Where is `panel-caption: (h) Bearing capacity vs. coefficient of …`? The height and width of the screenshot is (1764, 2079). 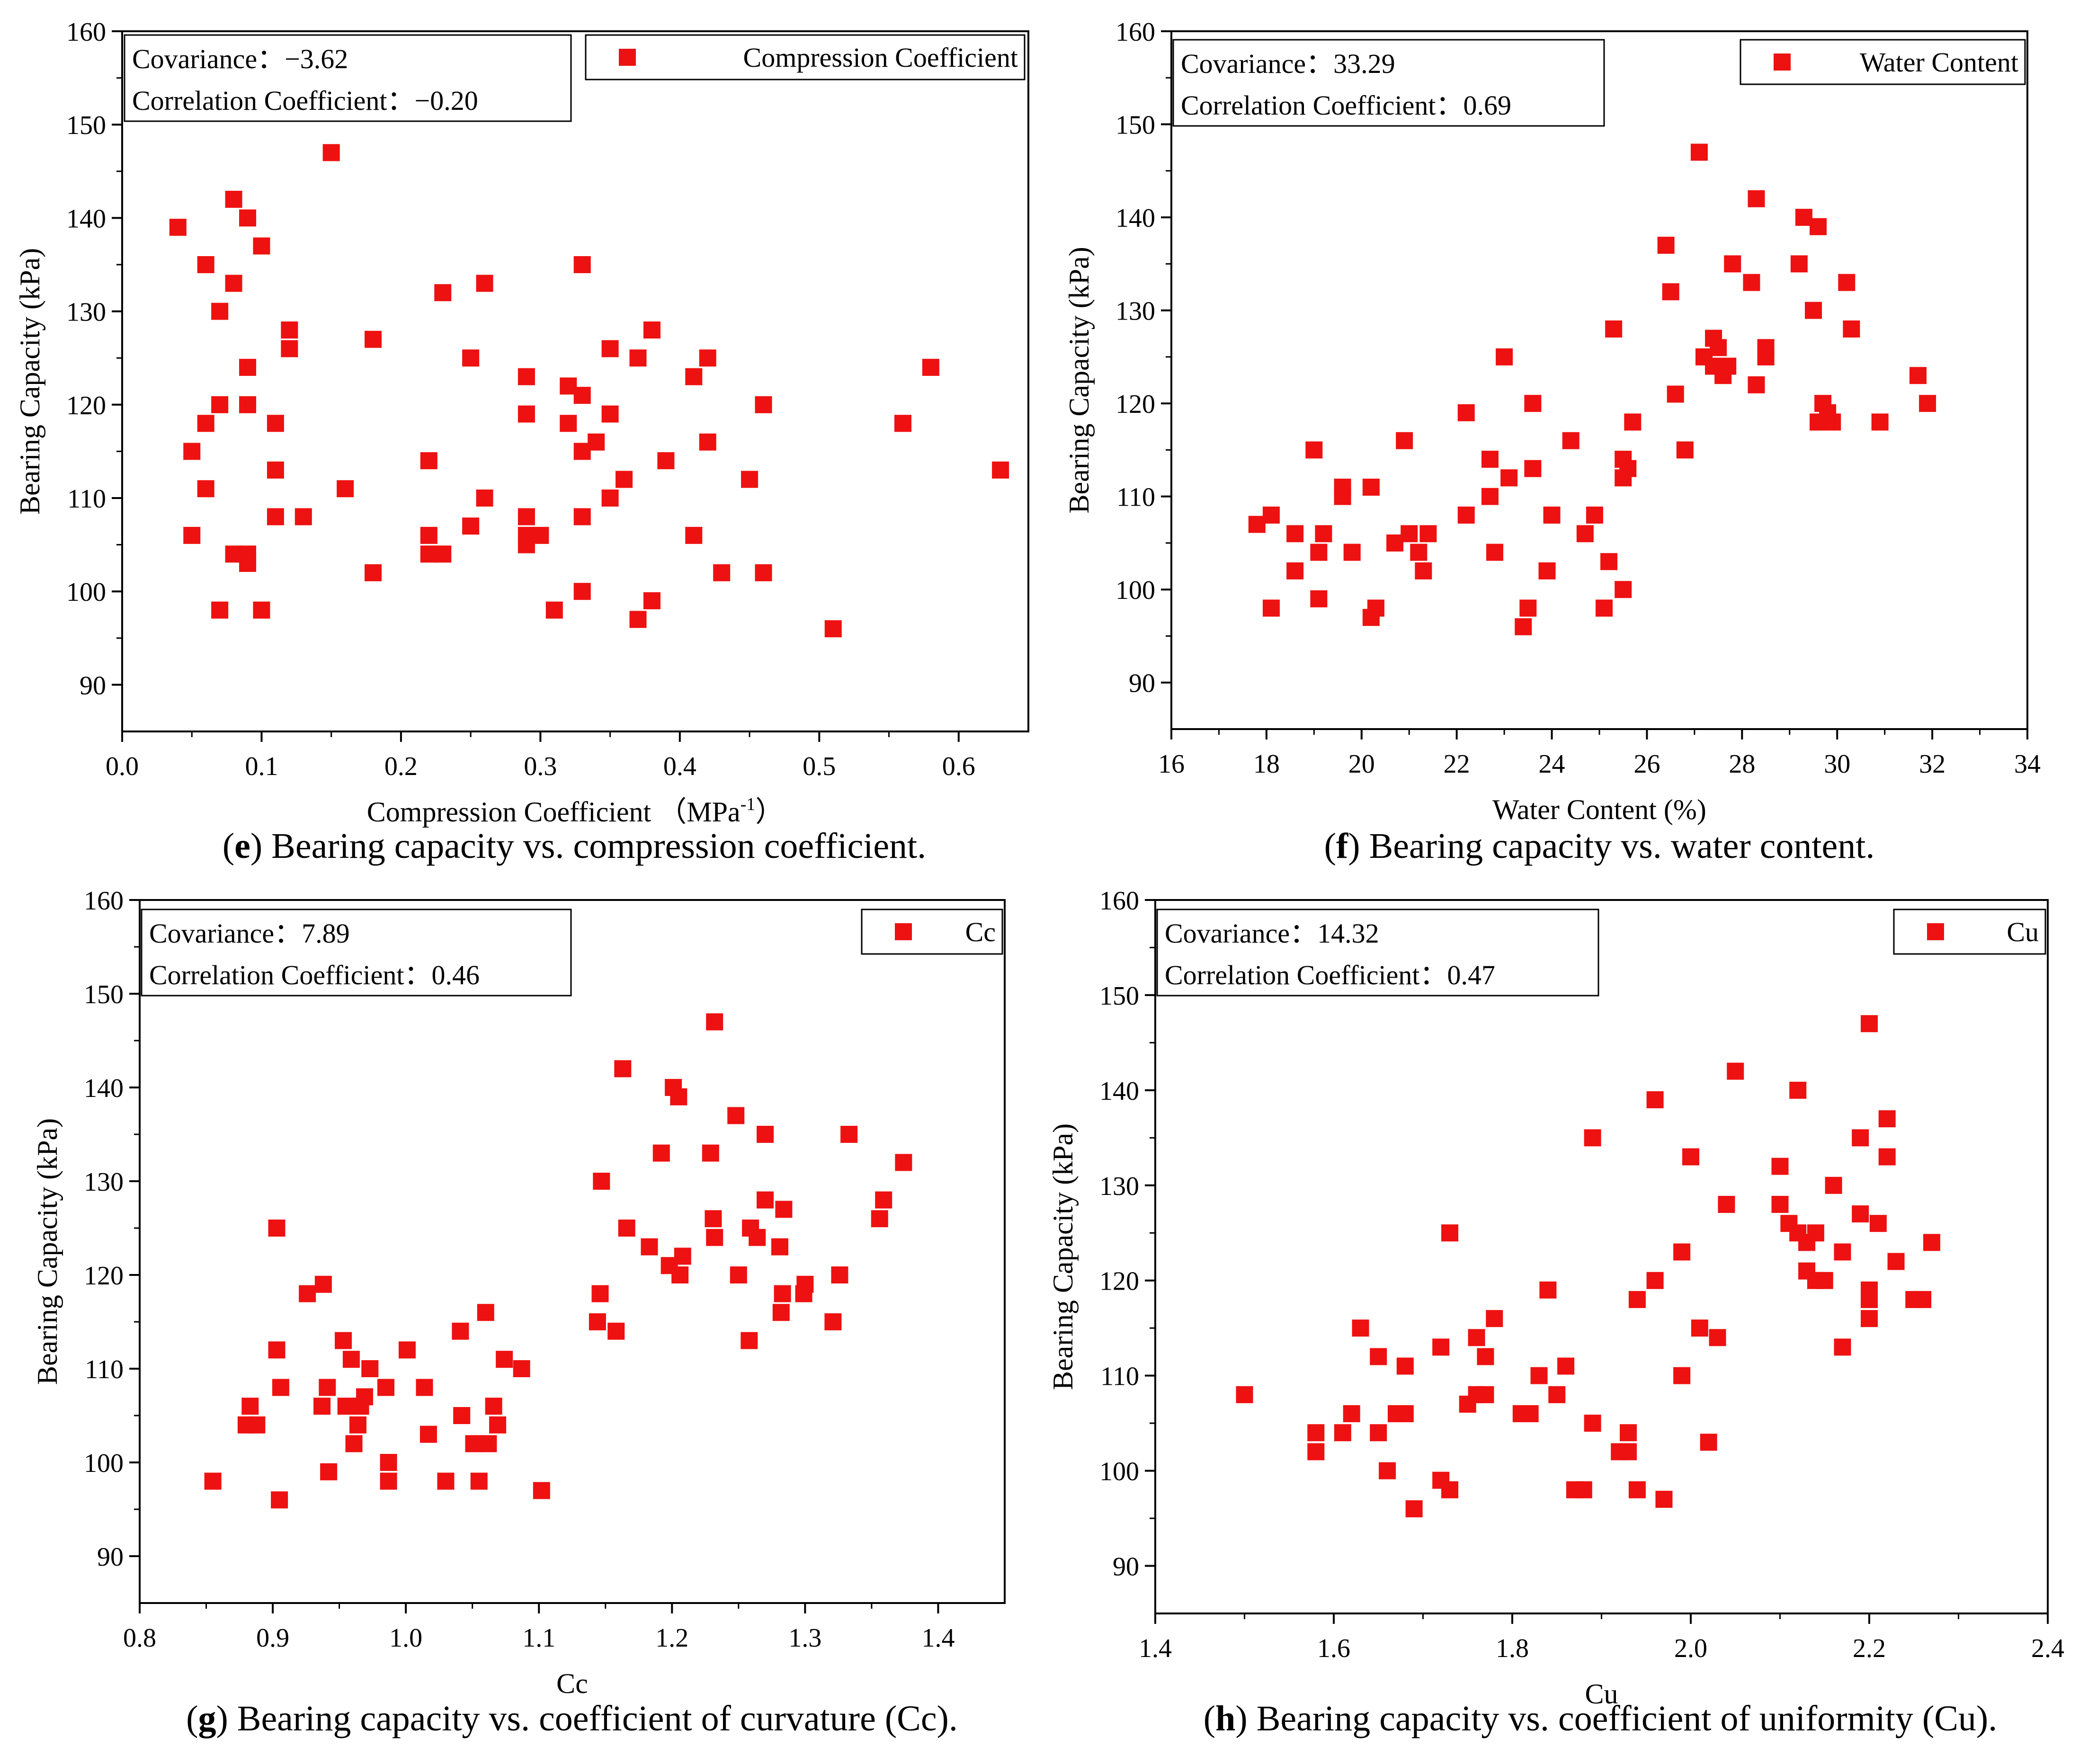 panel-caption: (h) Bearing capacity vs. coefficient of … is located at coordinates (1600, 1718).